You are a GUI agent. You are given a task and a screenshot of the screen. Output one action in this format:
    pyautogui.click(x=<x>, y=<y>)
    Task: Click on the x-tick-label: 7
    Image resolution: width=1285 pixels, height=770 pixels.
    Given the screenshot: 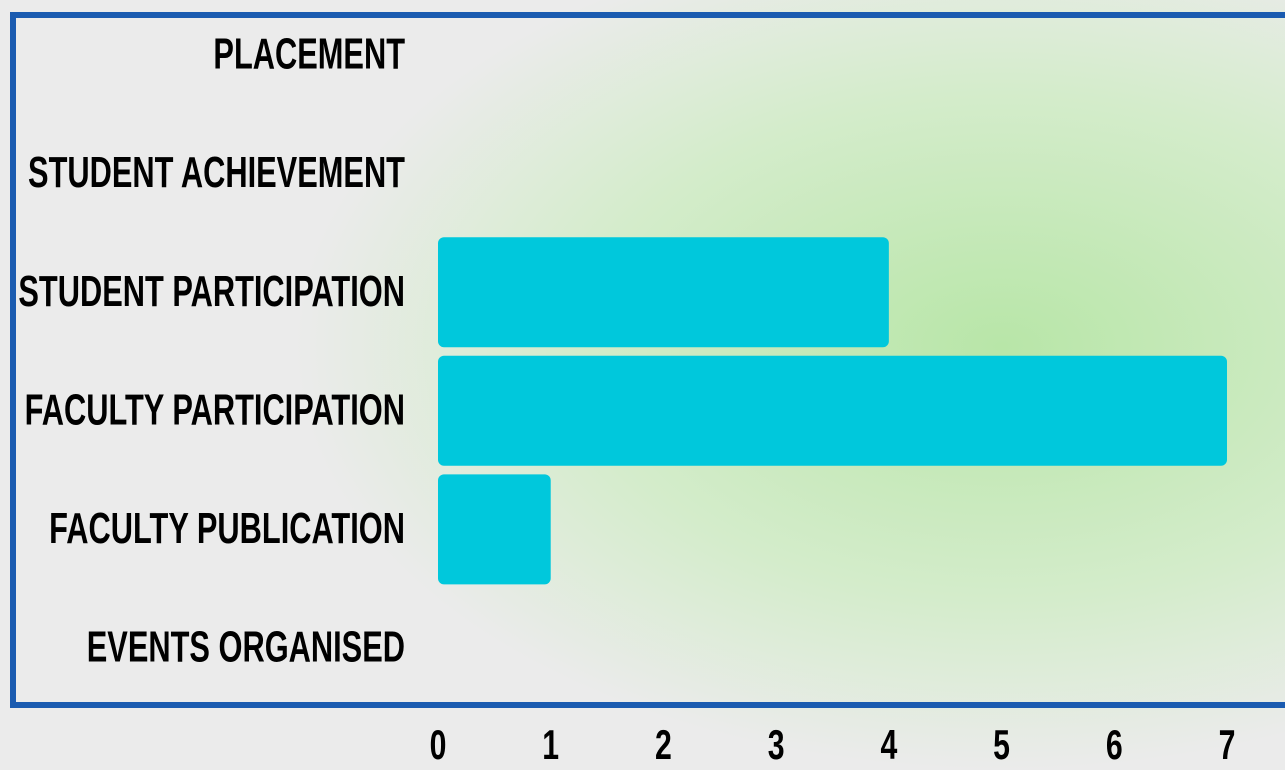 What is the action you would take?
    pyautogui.click(x=1227, y=744)
    